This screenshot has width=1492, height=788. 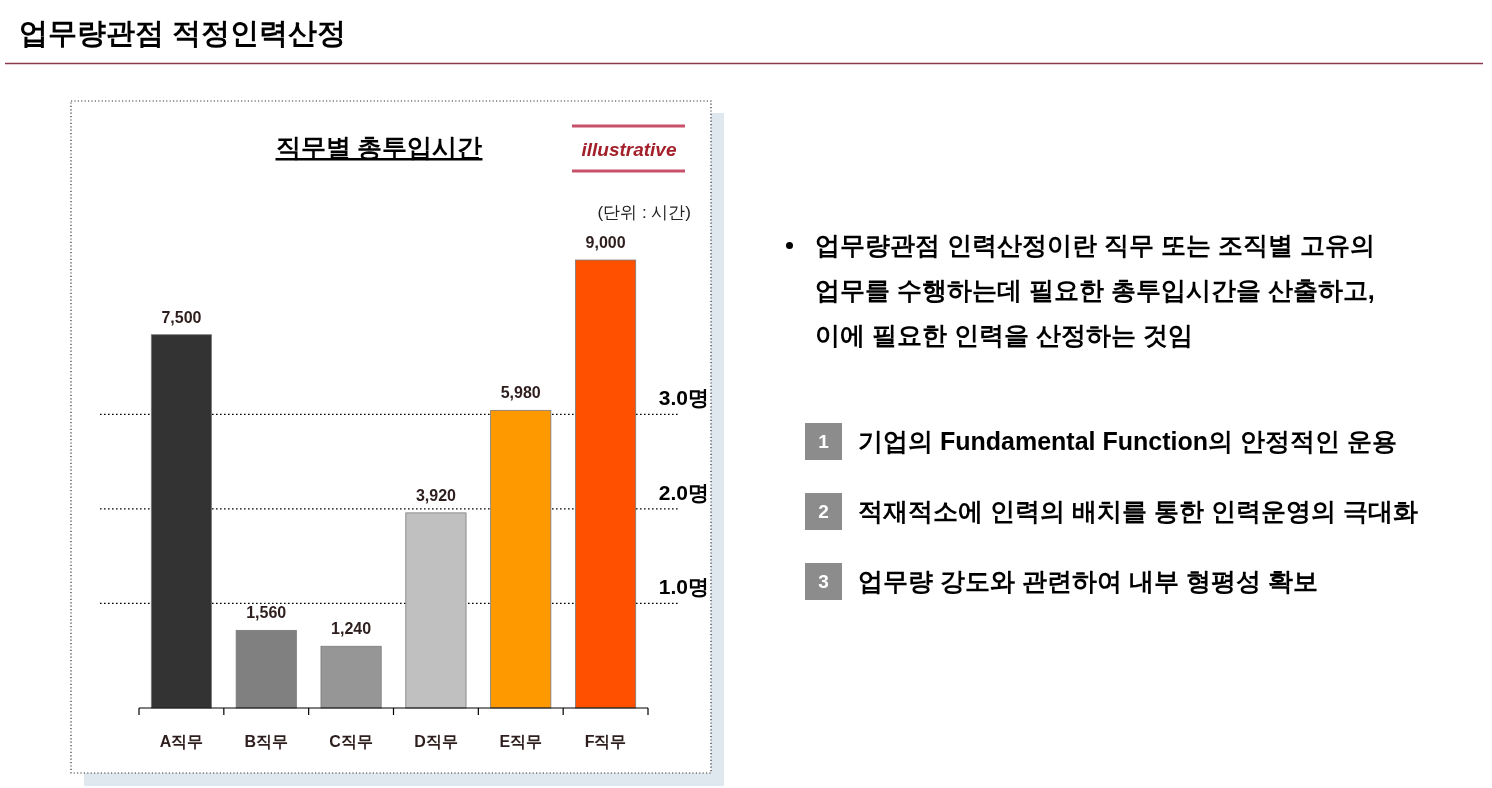 What do you see at coordinates (823, 511) in the screenshot?
I see `number-box: 2` at bounding box center [823, 511].